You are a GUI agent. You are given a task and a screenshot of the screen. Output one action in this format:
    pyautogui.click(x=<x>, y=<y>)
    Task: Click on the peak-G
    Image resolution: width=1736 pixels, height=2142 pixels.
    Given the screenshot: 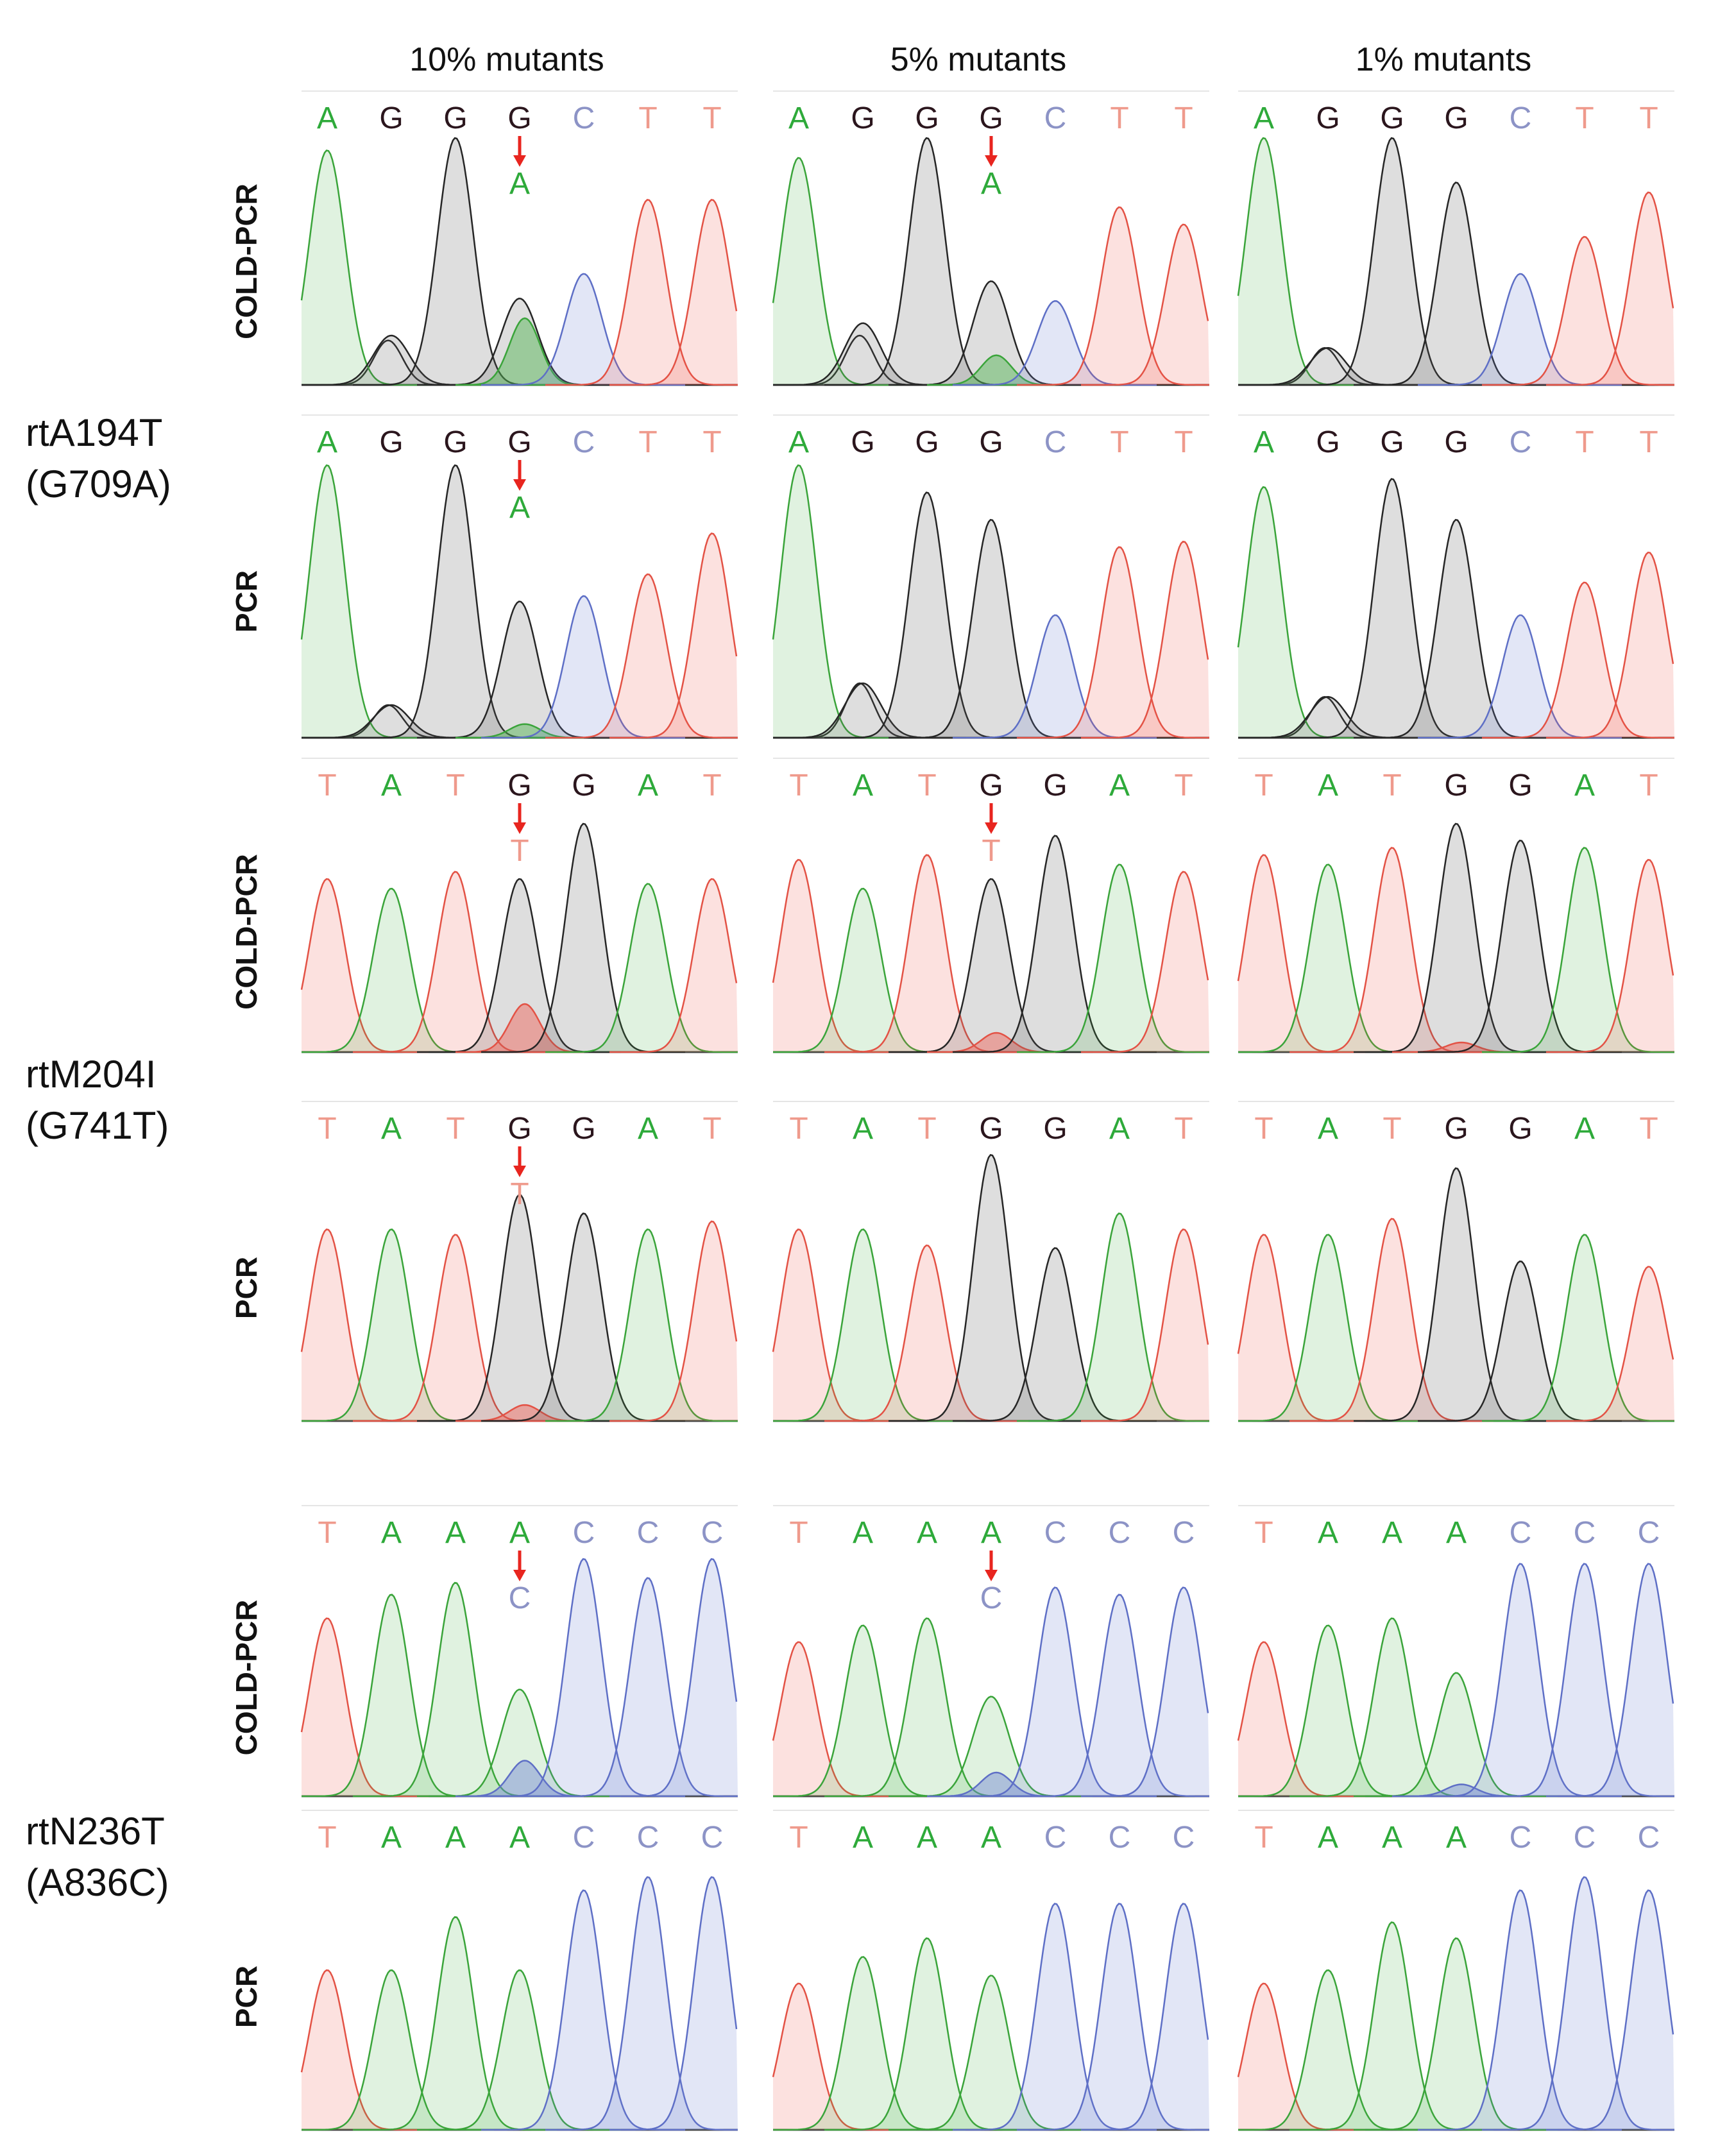 What is the action you would take?
    pyautogui.click(x=1334, y=366)
    